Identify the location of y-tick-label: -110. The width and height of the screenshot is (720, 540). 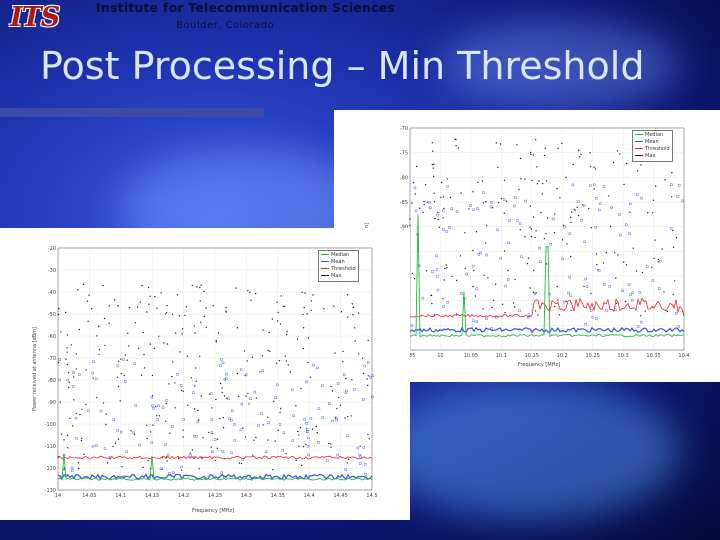
(50, 447).